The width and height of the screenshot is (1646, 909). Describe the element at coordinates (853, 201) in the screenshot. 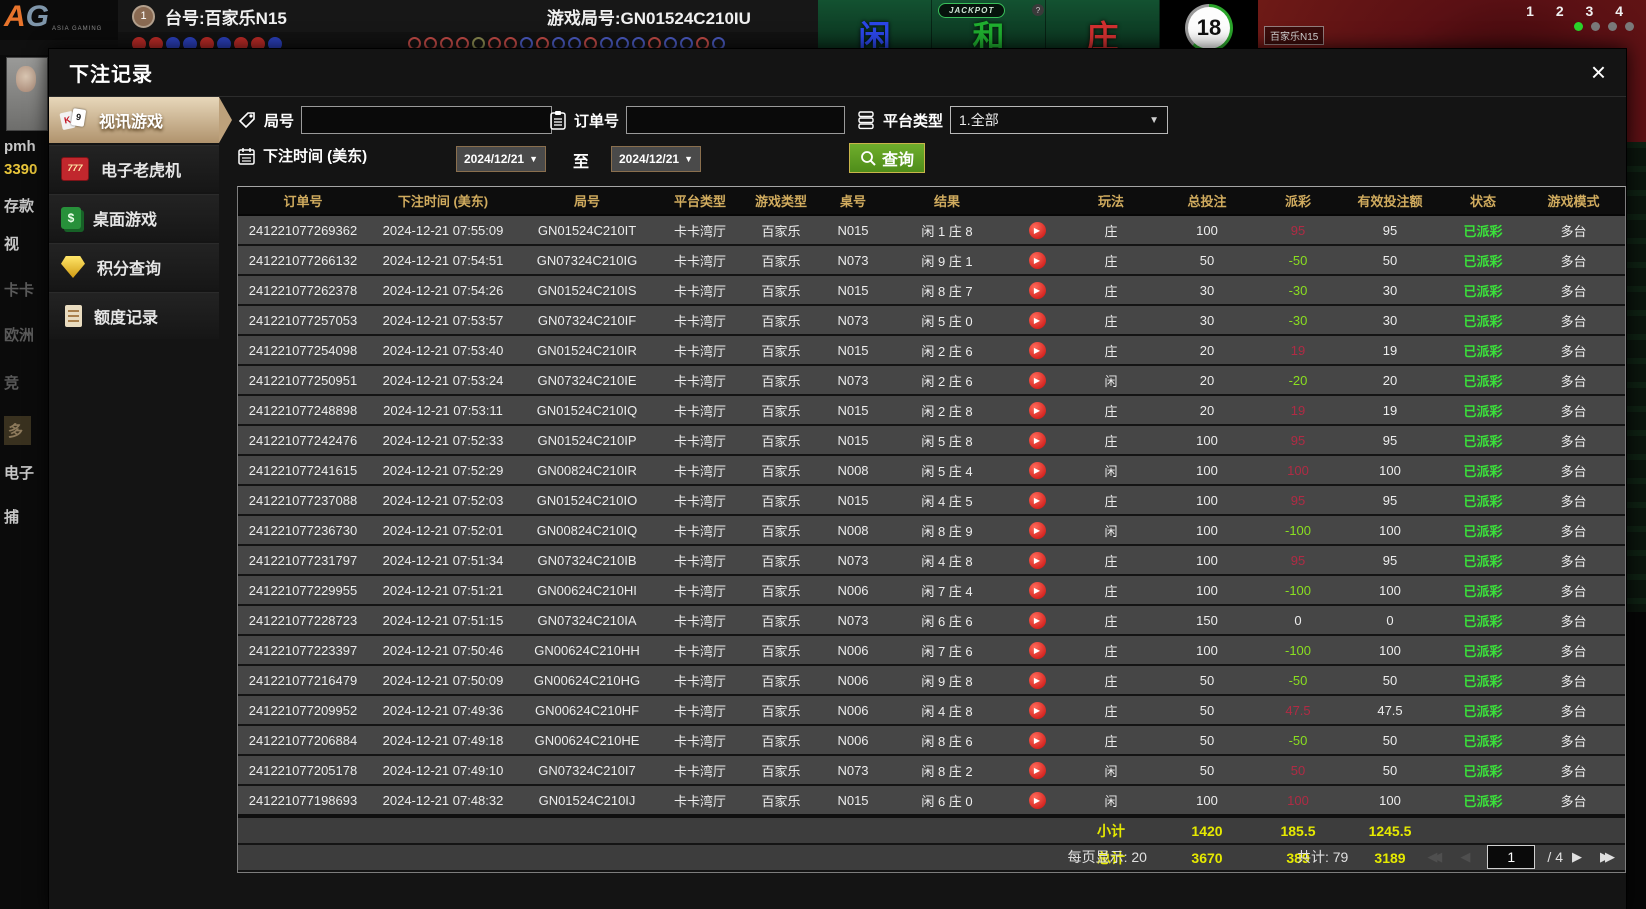

I see `column-header: 桌号` at that location.